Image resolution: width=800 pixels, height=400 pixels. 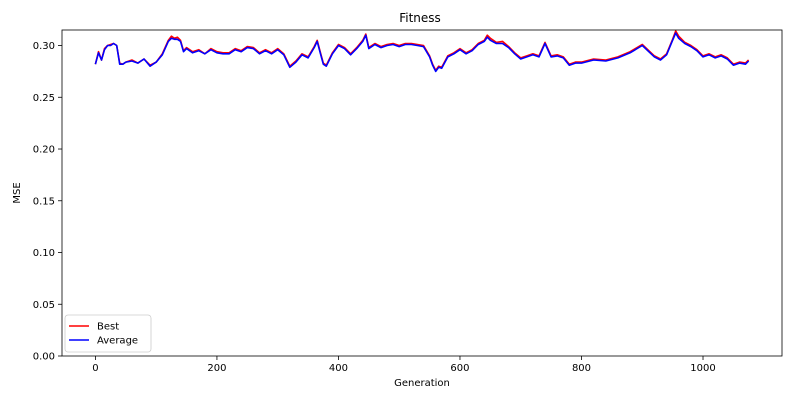 What do you see at coordinates (44, 253) in the screenshot?
I see `y-tick-label: 0.10` at bounding box center [44, 253].